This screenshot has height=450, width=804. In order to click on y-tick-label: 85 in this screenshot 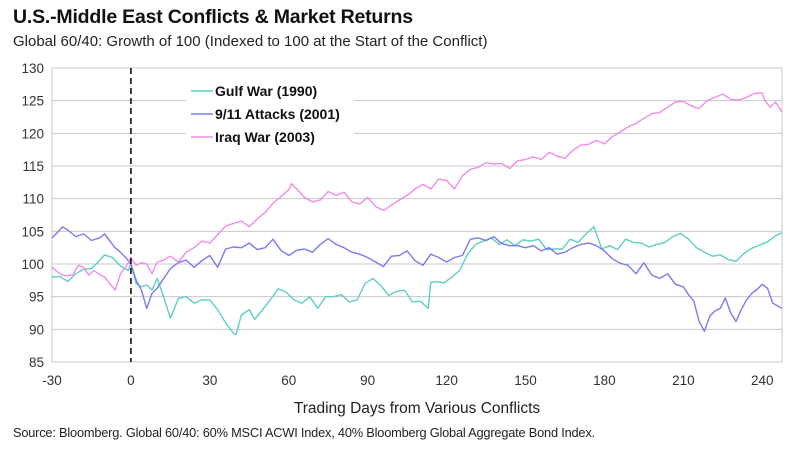, I will do `click(36, 362)`.